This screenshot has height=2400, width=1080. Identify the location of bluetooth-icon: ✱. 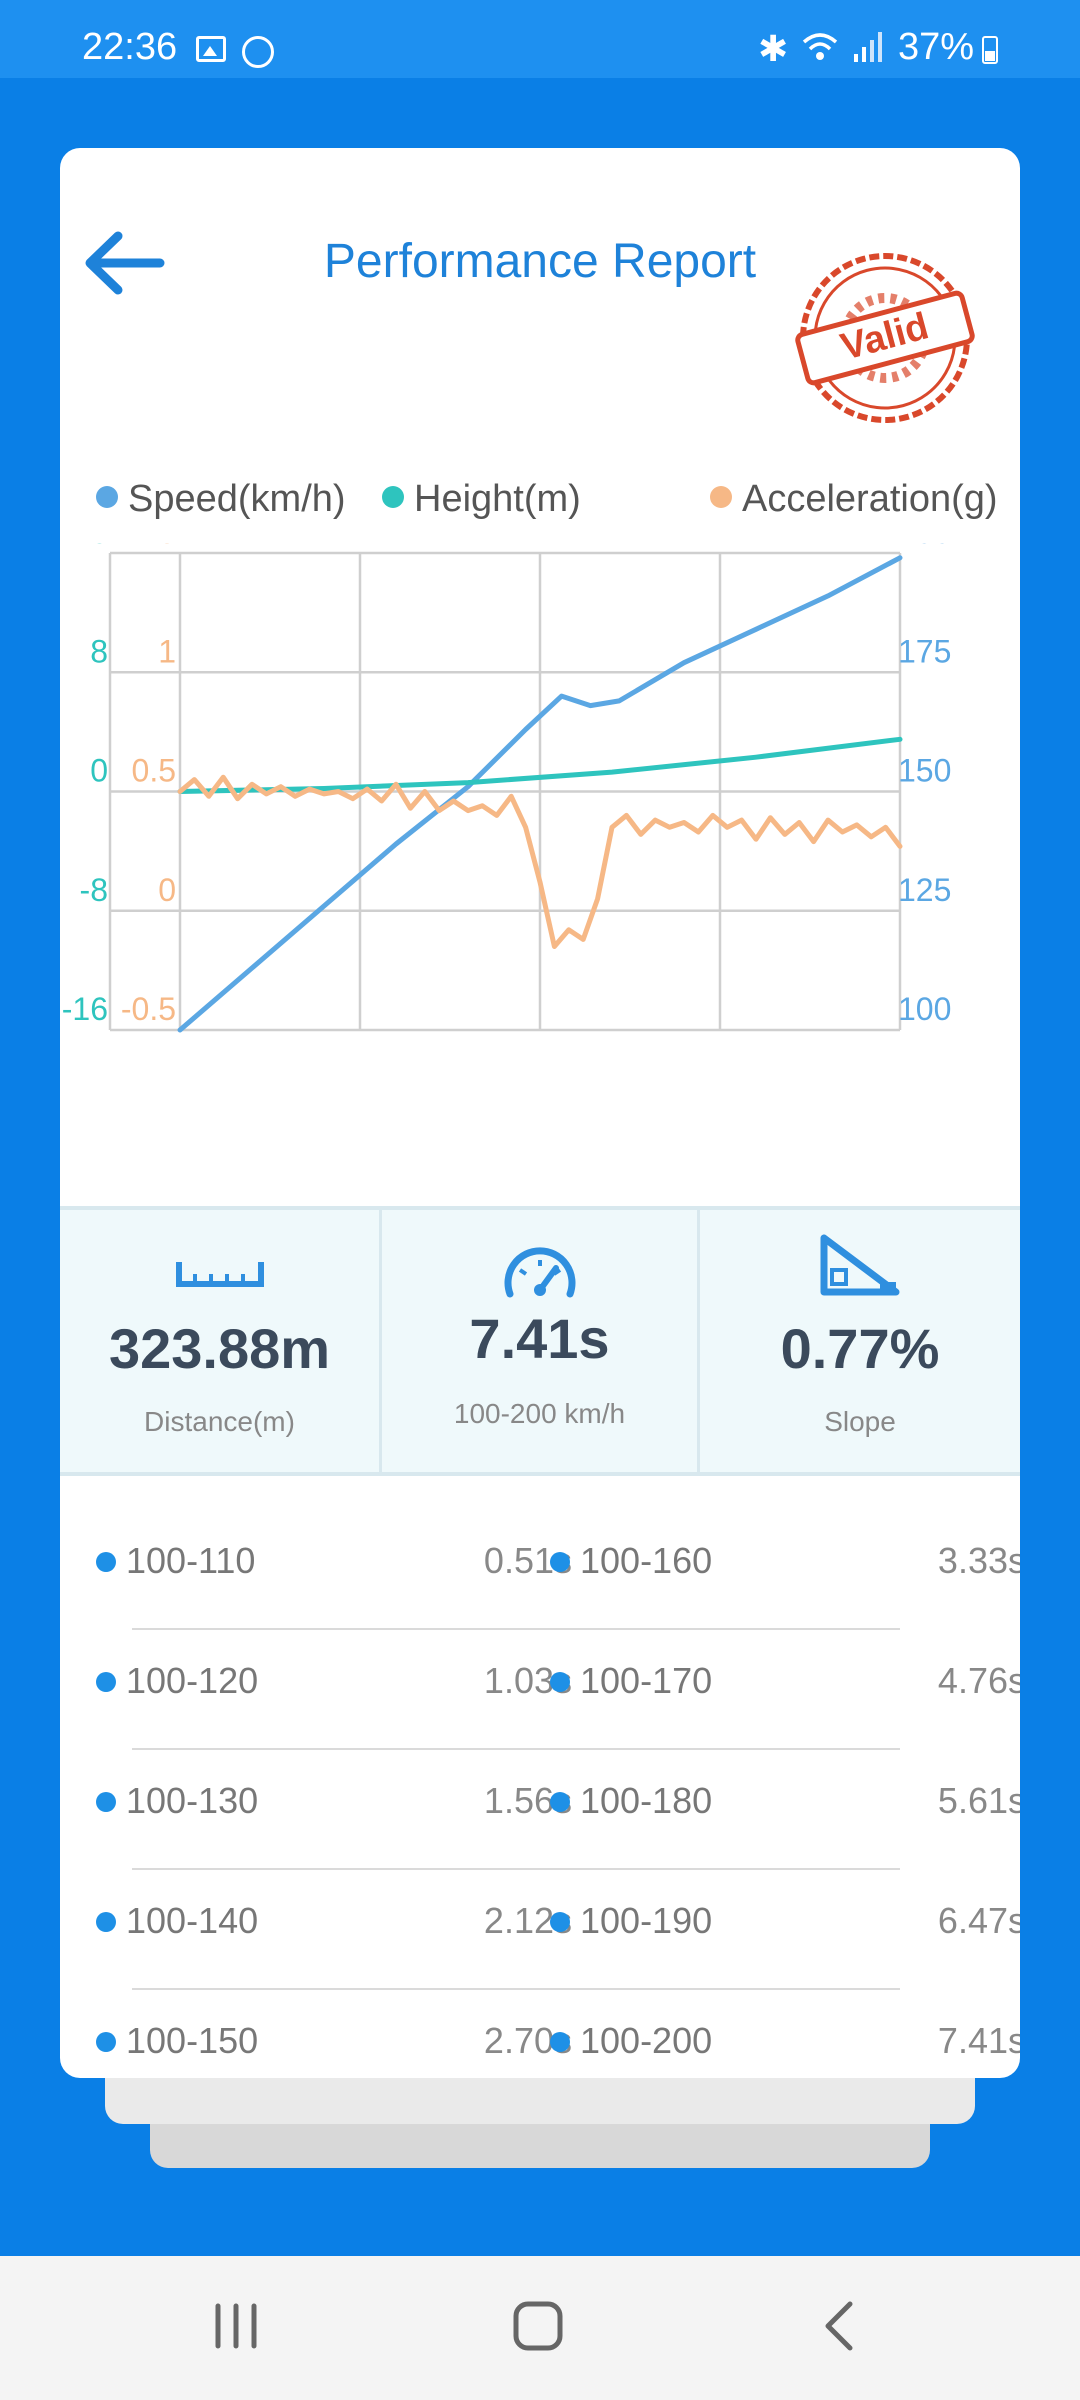
(773, 48).